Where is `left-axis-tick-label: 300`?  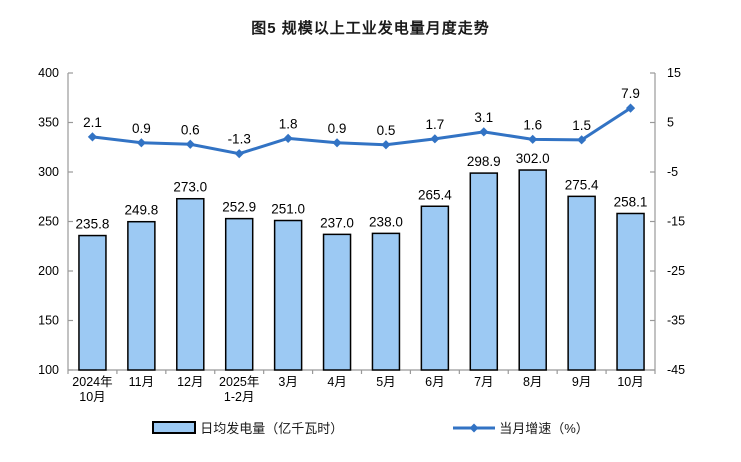 left-axis-tick-label: 300 is located at coordinates (48, 172).